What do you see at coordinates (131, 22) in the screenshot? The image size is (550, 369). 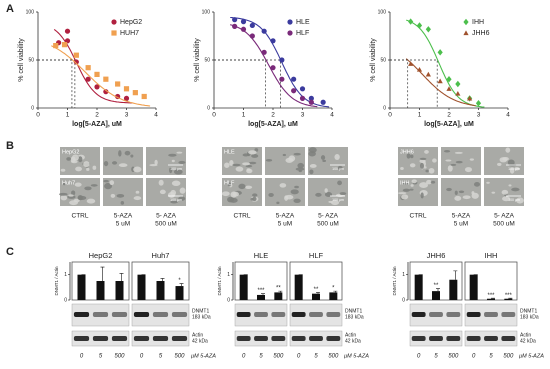 I see `legend-label: HepG2` at bounding box center [131, 22].